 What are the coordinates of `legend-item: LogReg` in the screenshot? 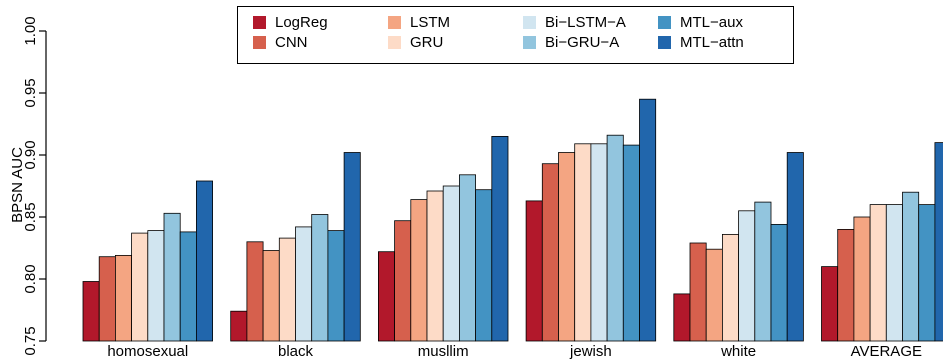 It's located at (290, 22).